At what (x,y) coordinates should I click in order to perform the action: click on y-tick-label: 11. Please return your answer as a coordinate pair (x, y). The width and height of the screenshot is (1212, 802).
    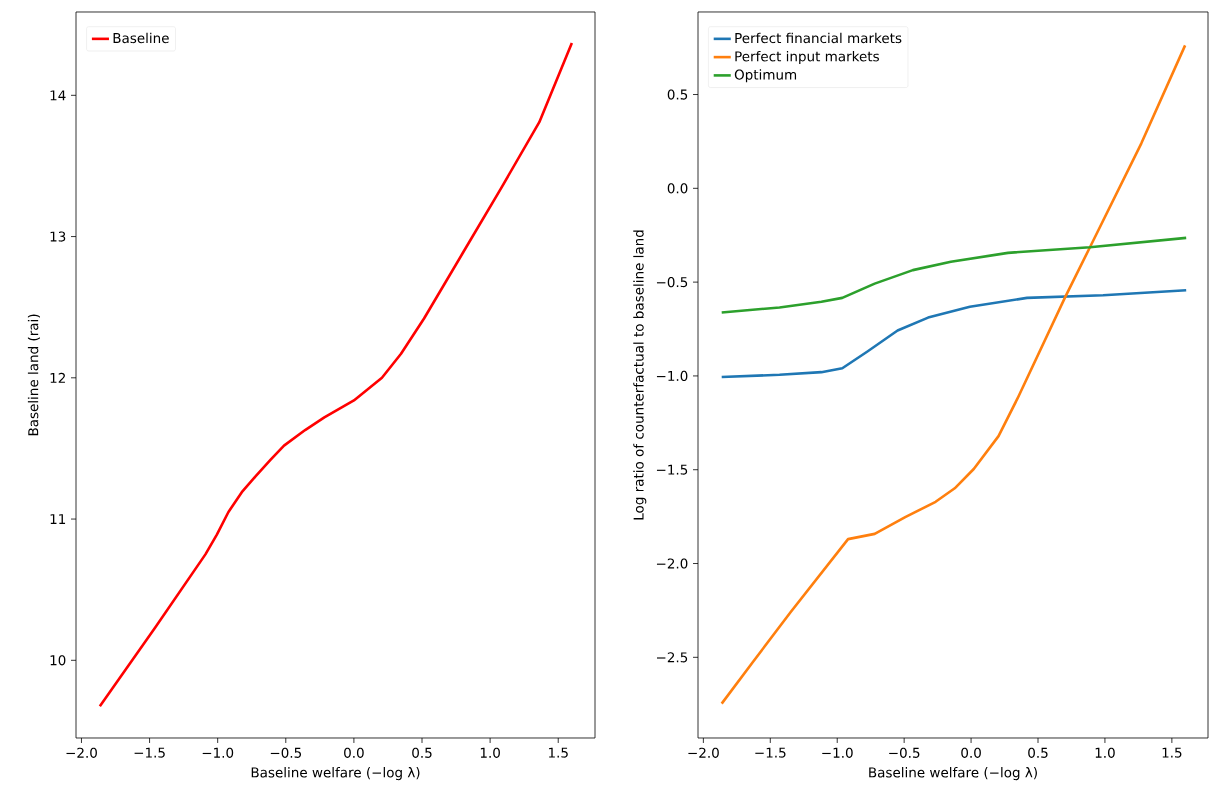
    Looking at the image, I should click on (58, 519).